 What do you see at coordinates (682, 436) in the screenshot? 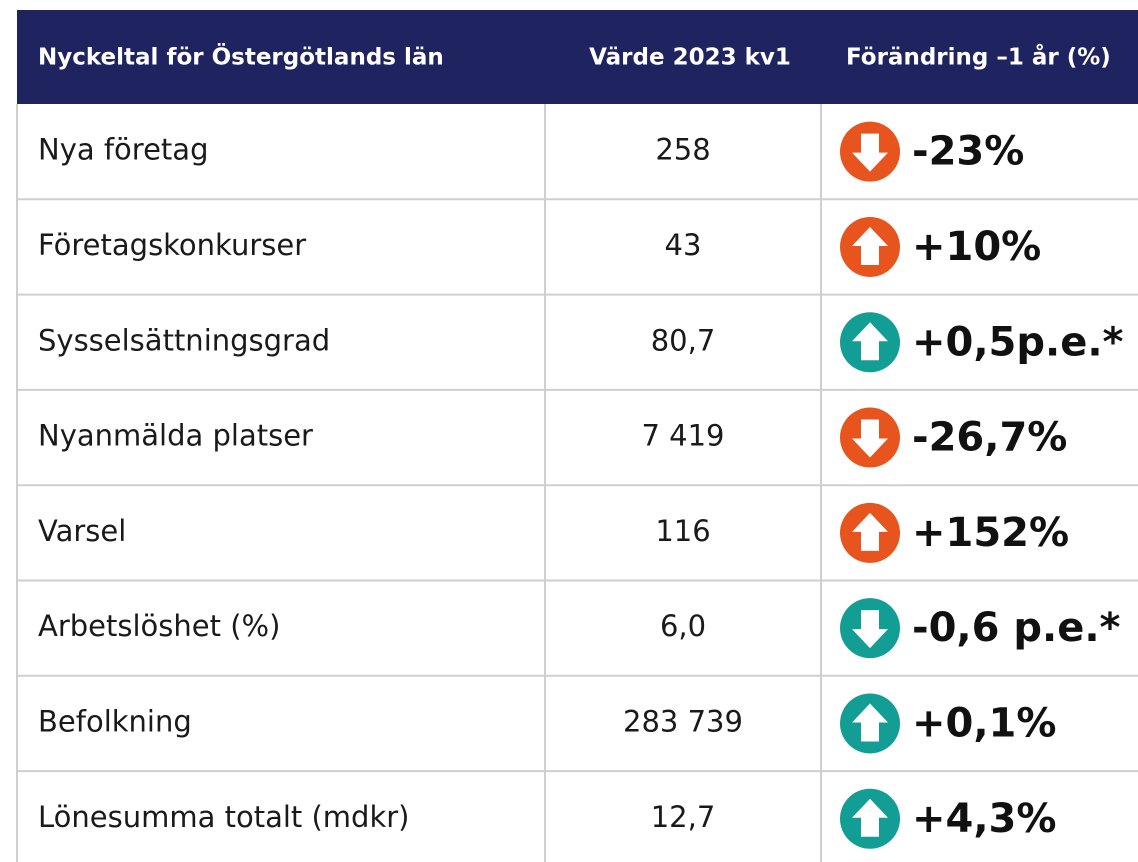
I see `row-value: 7 419` at bounding box center [682, 436].